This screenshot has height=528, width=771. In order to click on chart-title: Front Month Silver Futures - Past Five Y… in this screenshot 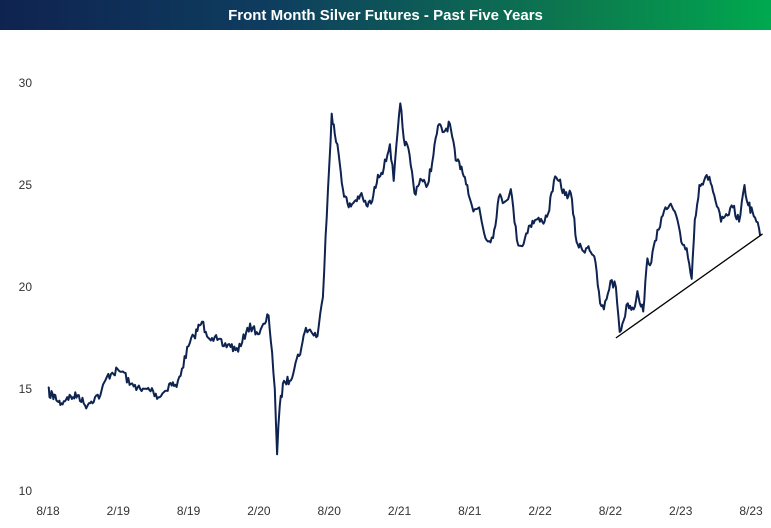, I will do `click(385, 15)`.